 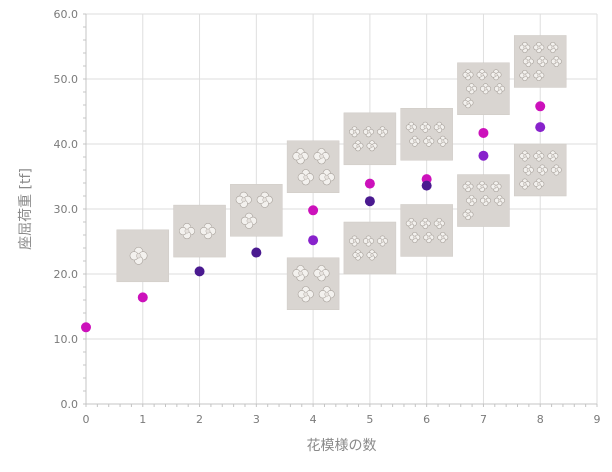 I want to click on y-tick-label: 50.0, so click(x=66, y=79).